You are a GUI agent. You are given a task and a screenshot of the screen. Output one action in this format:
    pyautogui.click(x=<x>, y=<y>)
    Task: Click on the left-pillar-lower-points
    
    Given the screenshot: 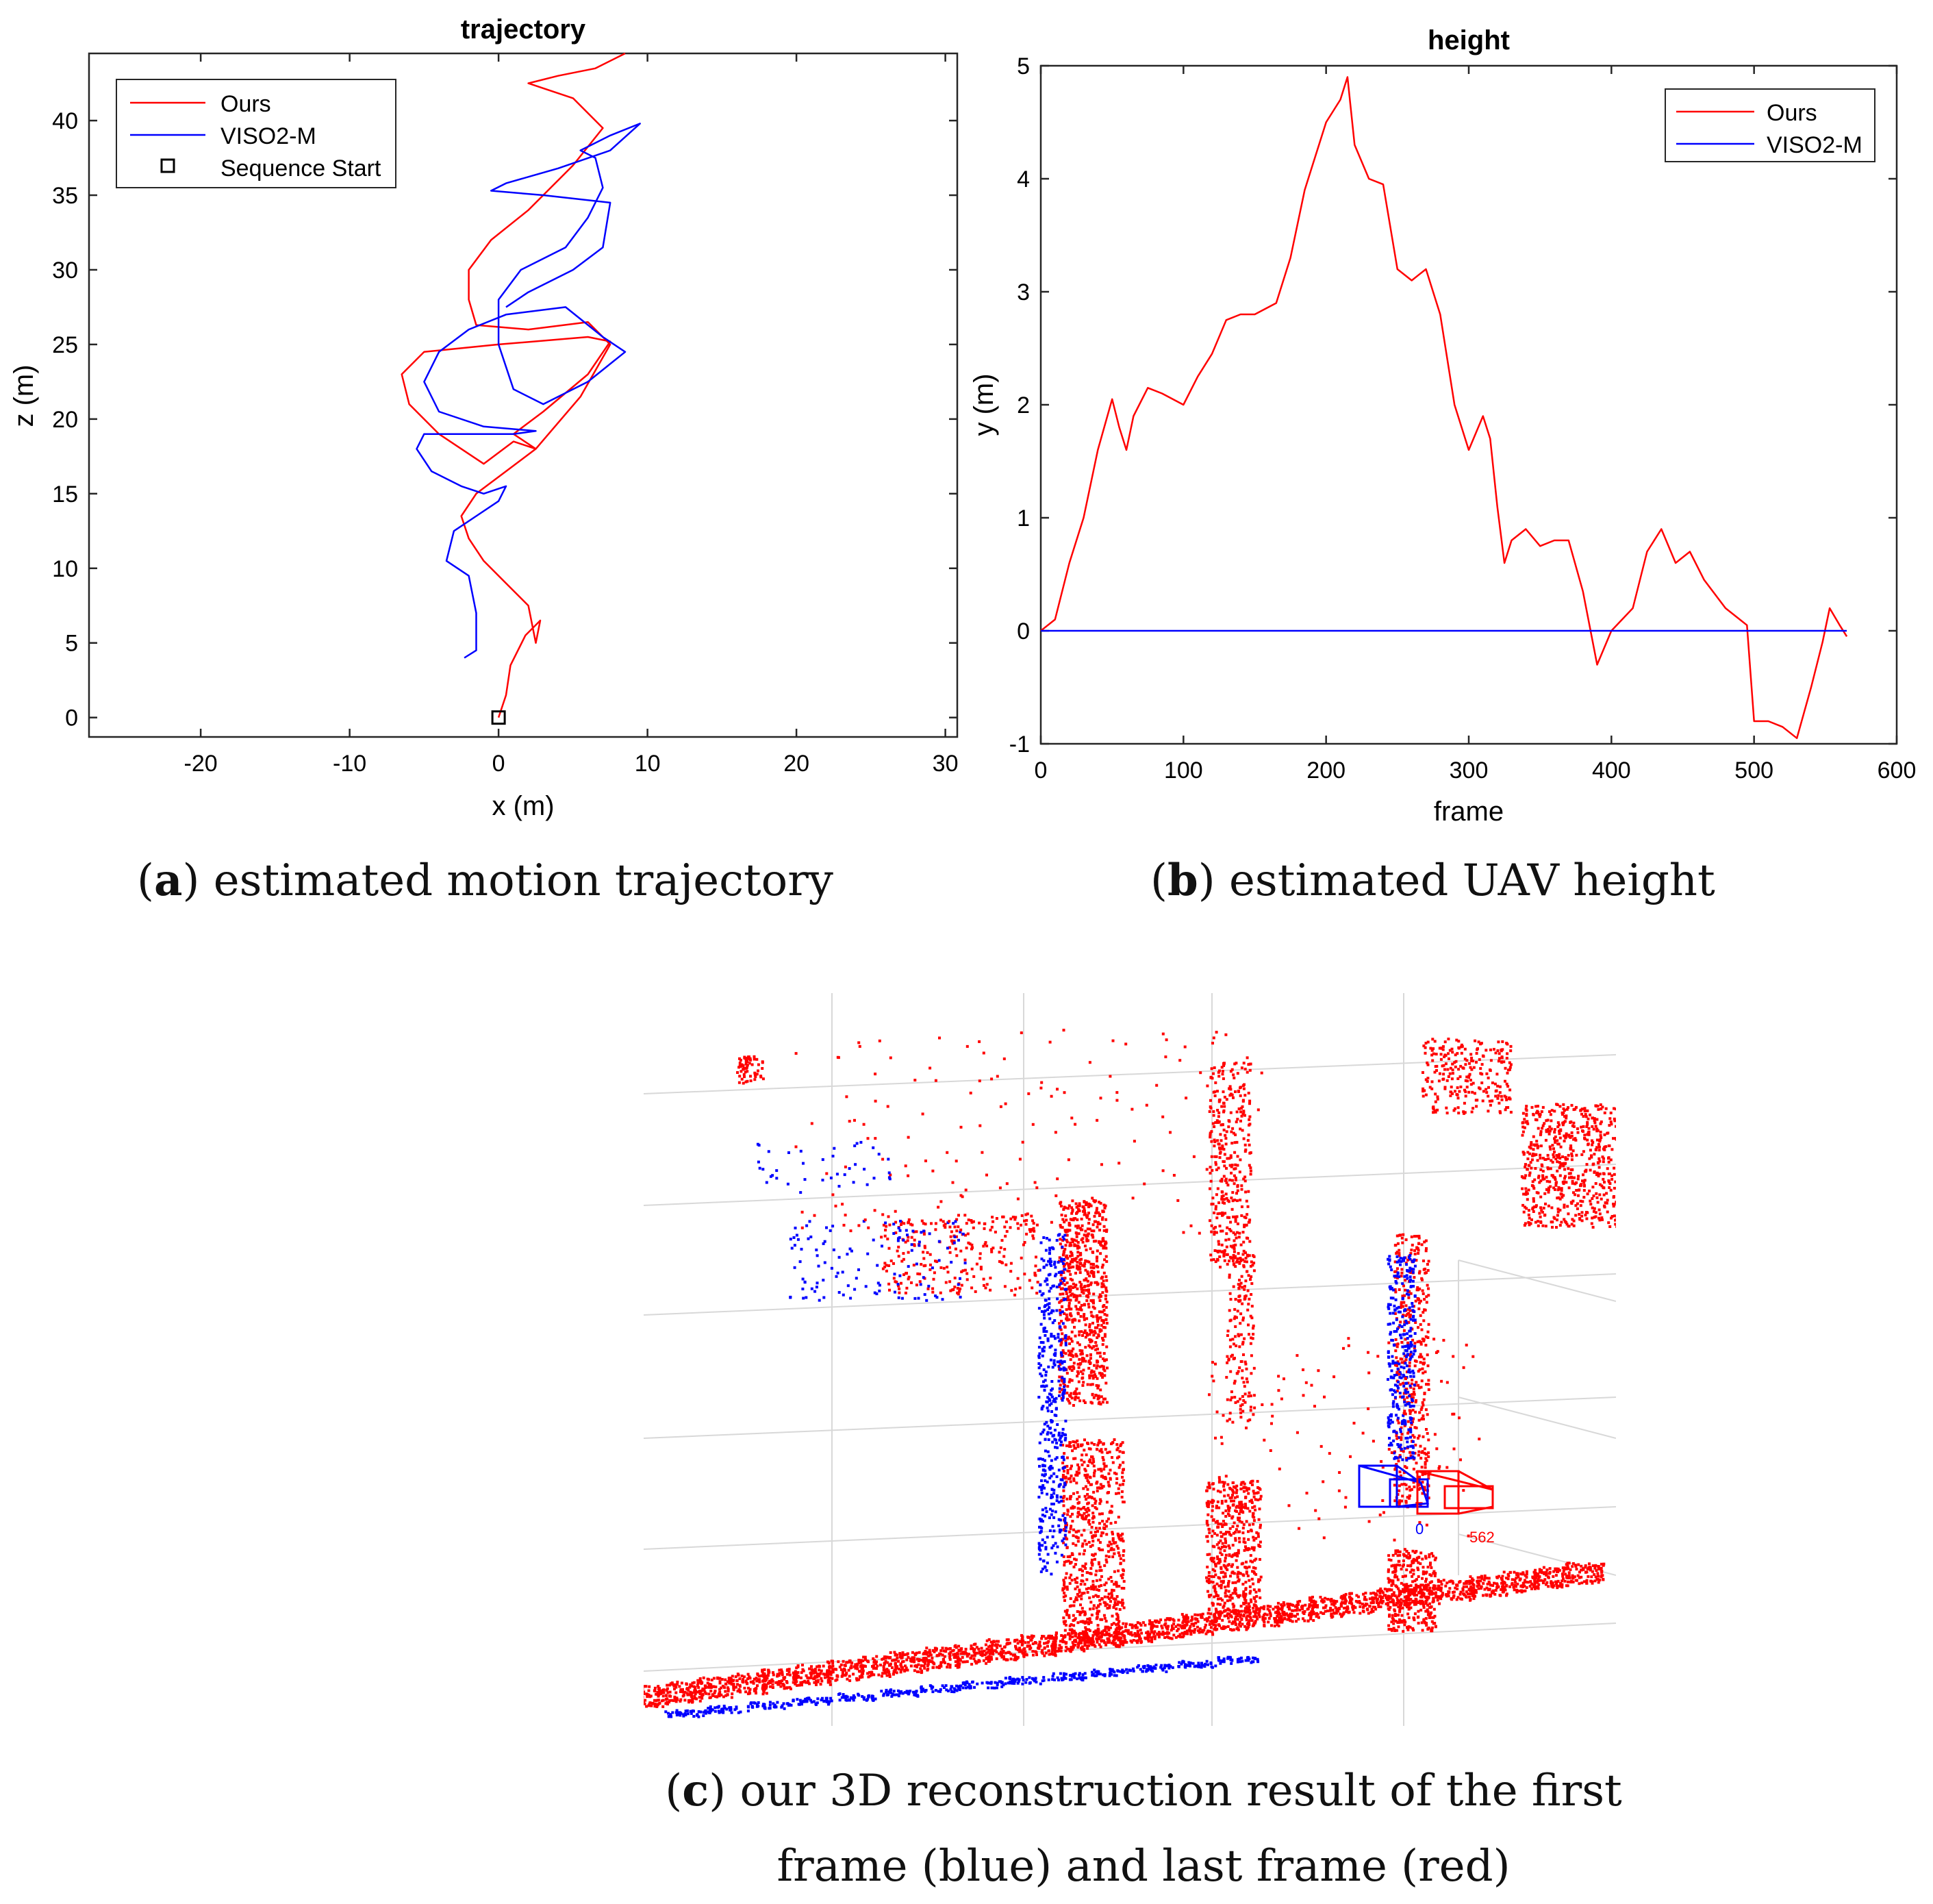 What is the action you would take?
    pyautogui.click(x=1093, y=1542)
    